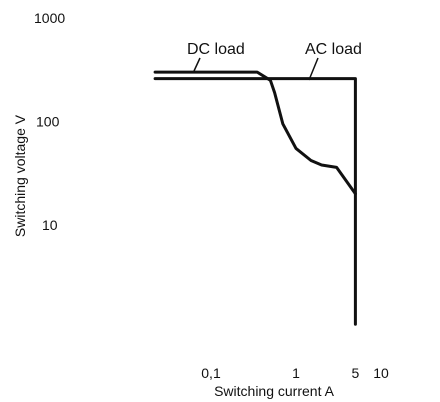  What do you see at coordinates (274, 391) in the screenshot?
I see `x-axis-label: Switching current A` at bounding box center [274, 391].